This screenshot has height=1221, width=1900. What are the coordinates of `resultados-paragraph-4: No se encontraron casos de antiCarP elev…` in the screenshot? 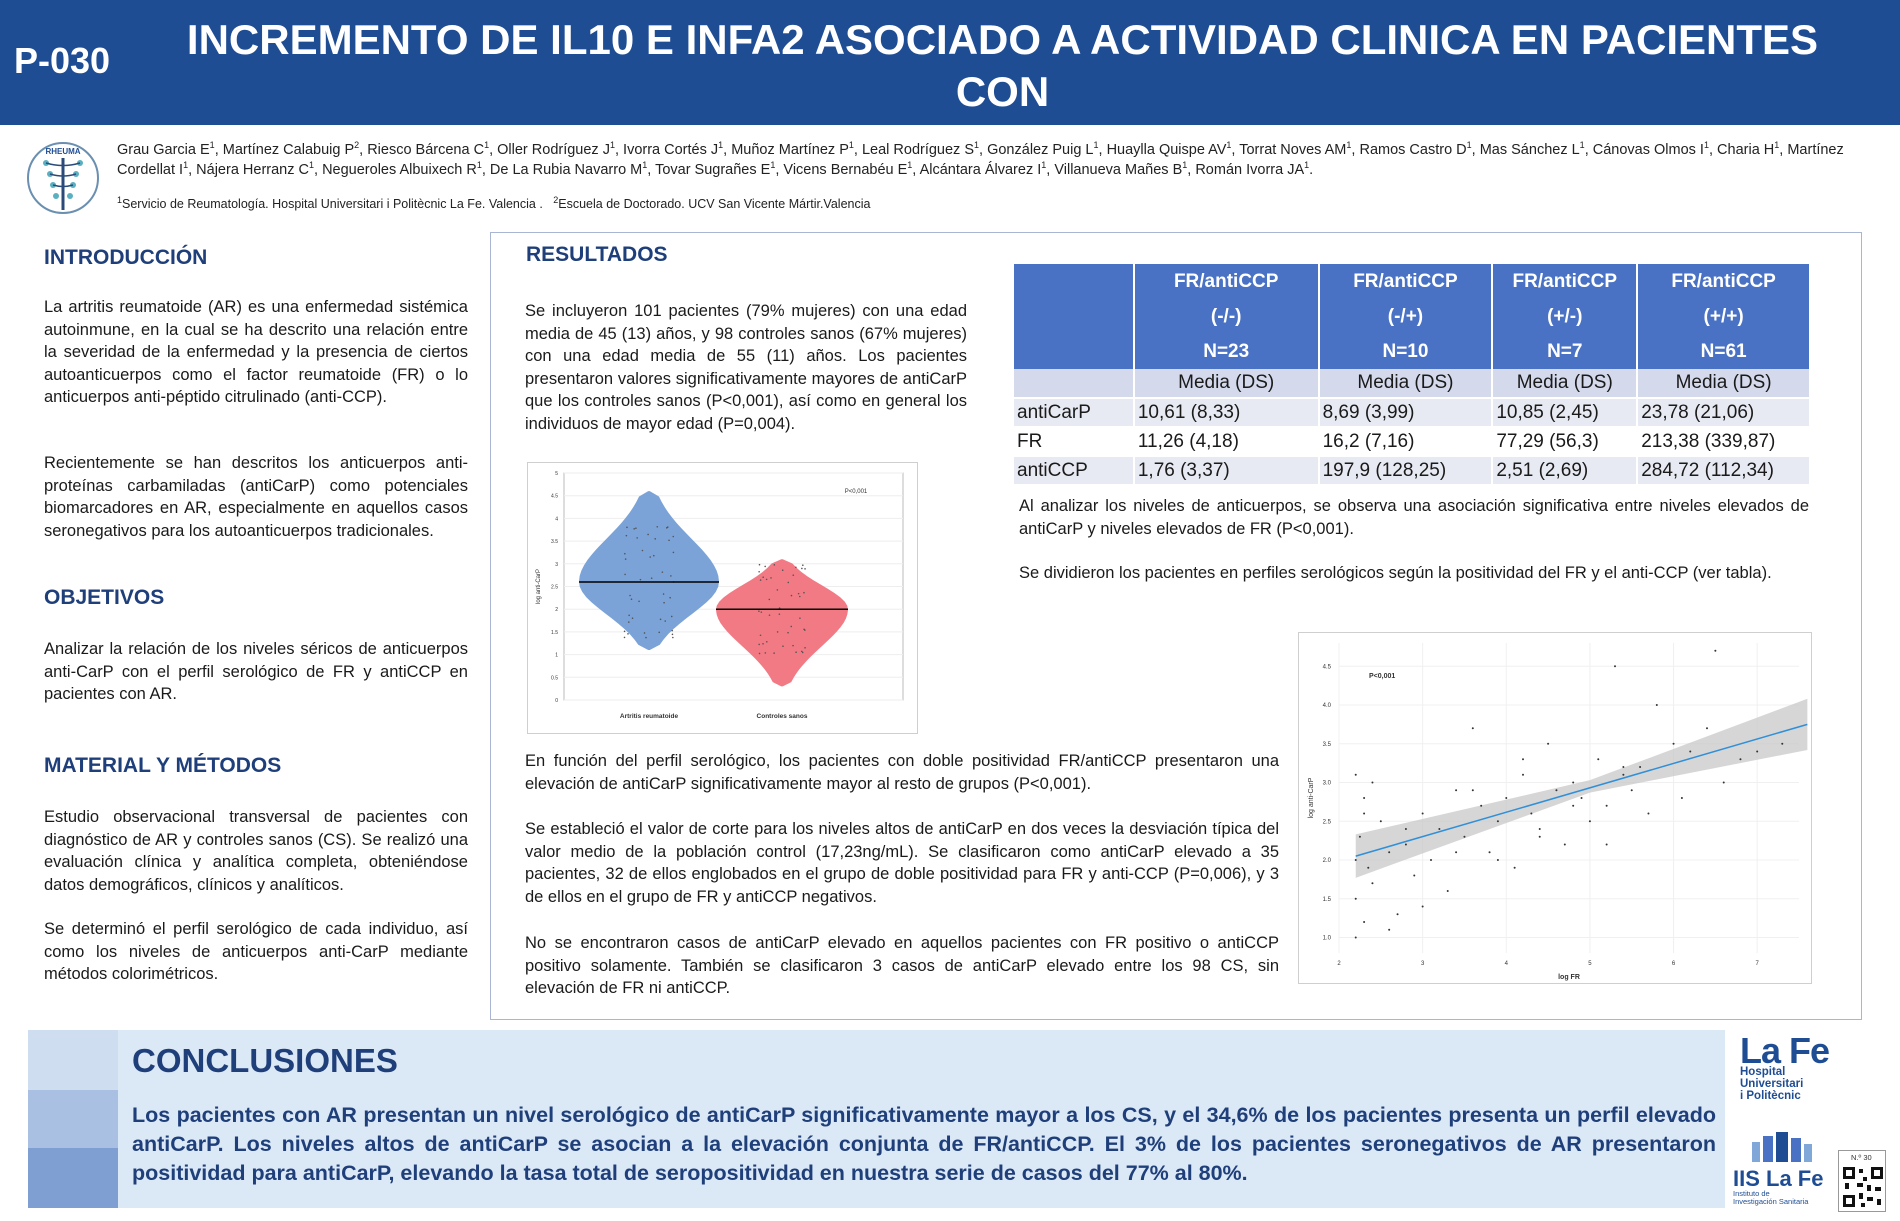 It's located at (902, 965).